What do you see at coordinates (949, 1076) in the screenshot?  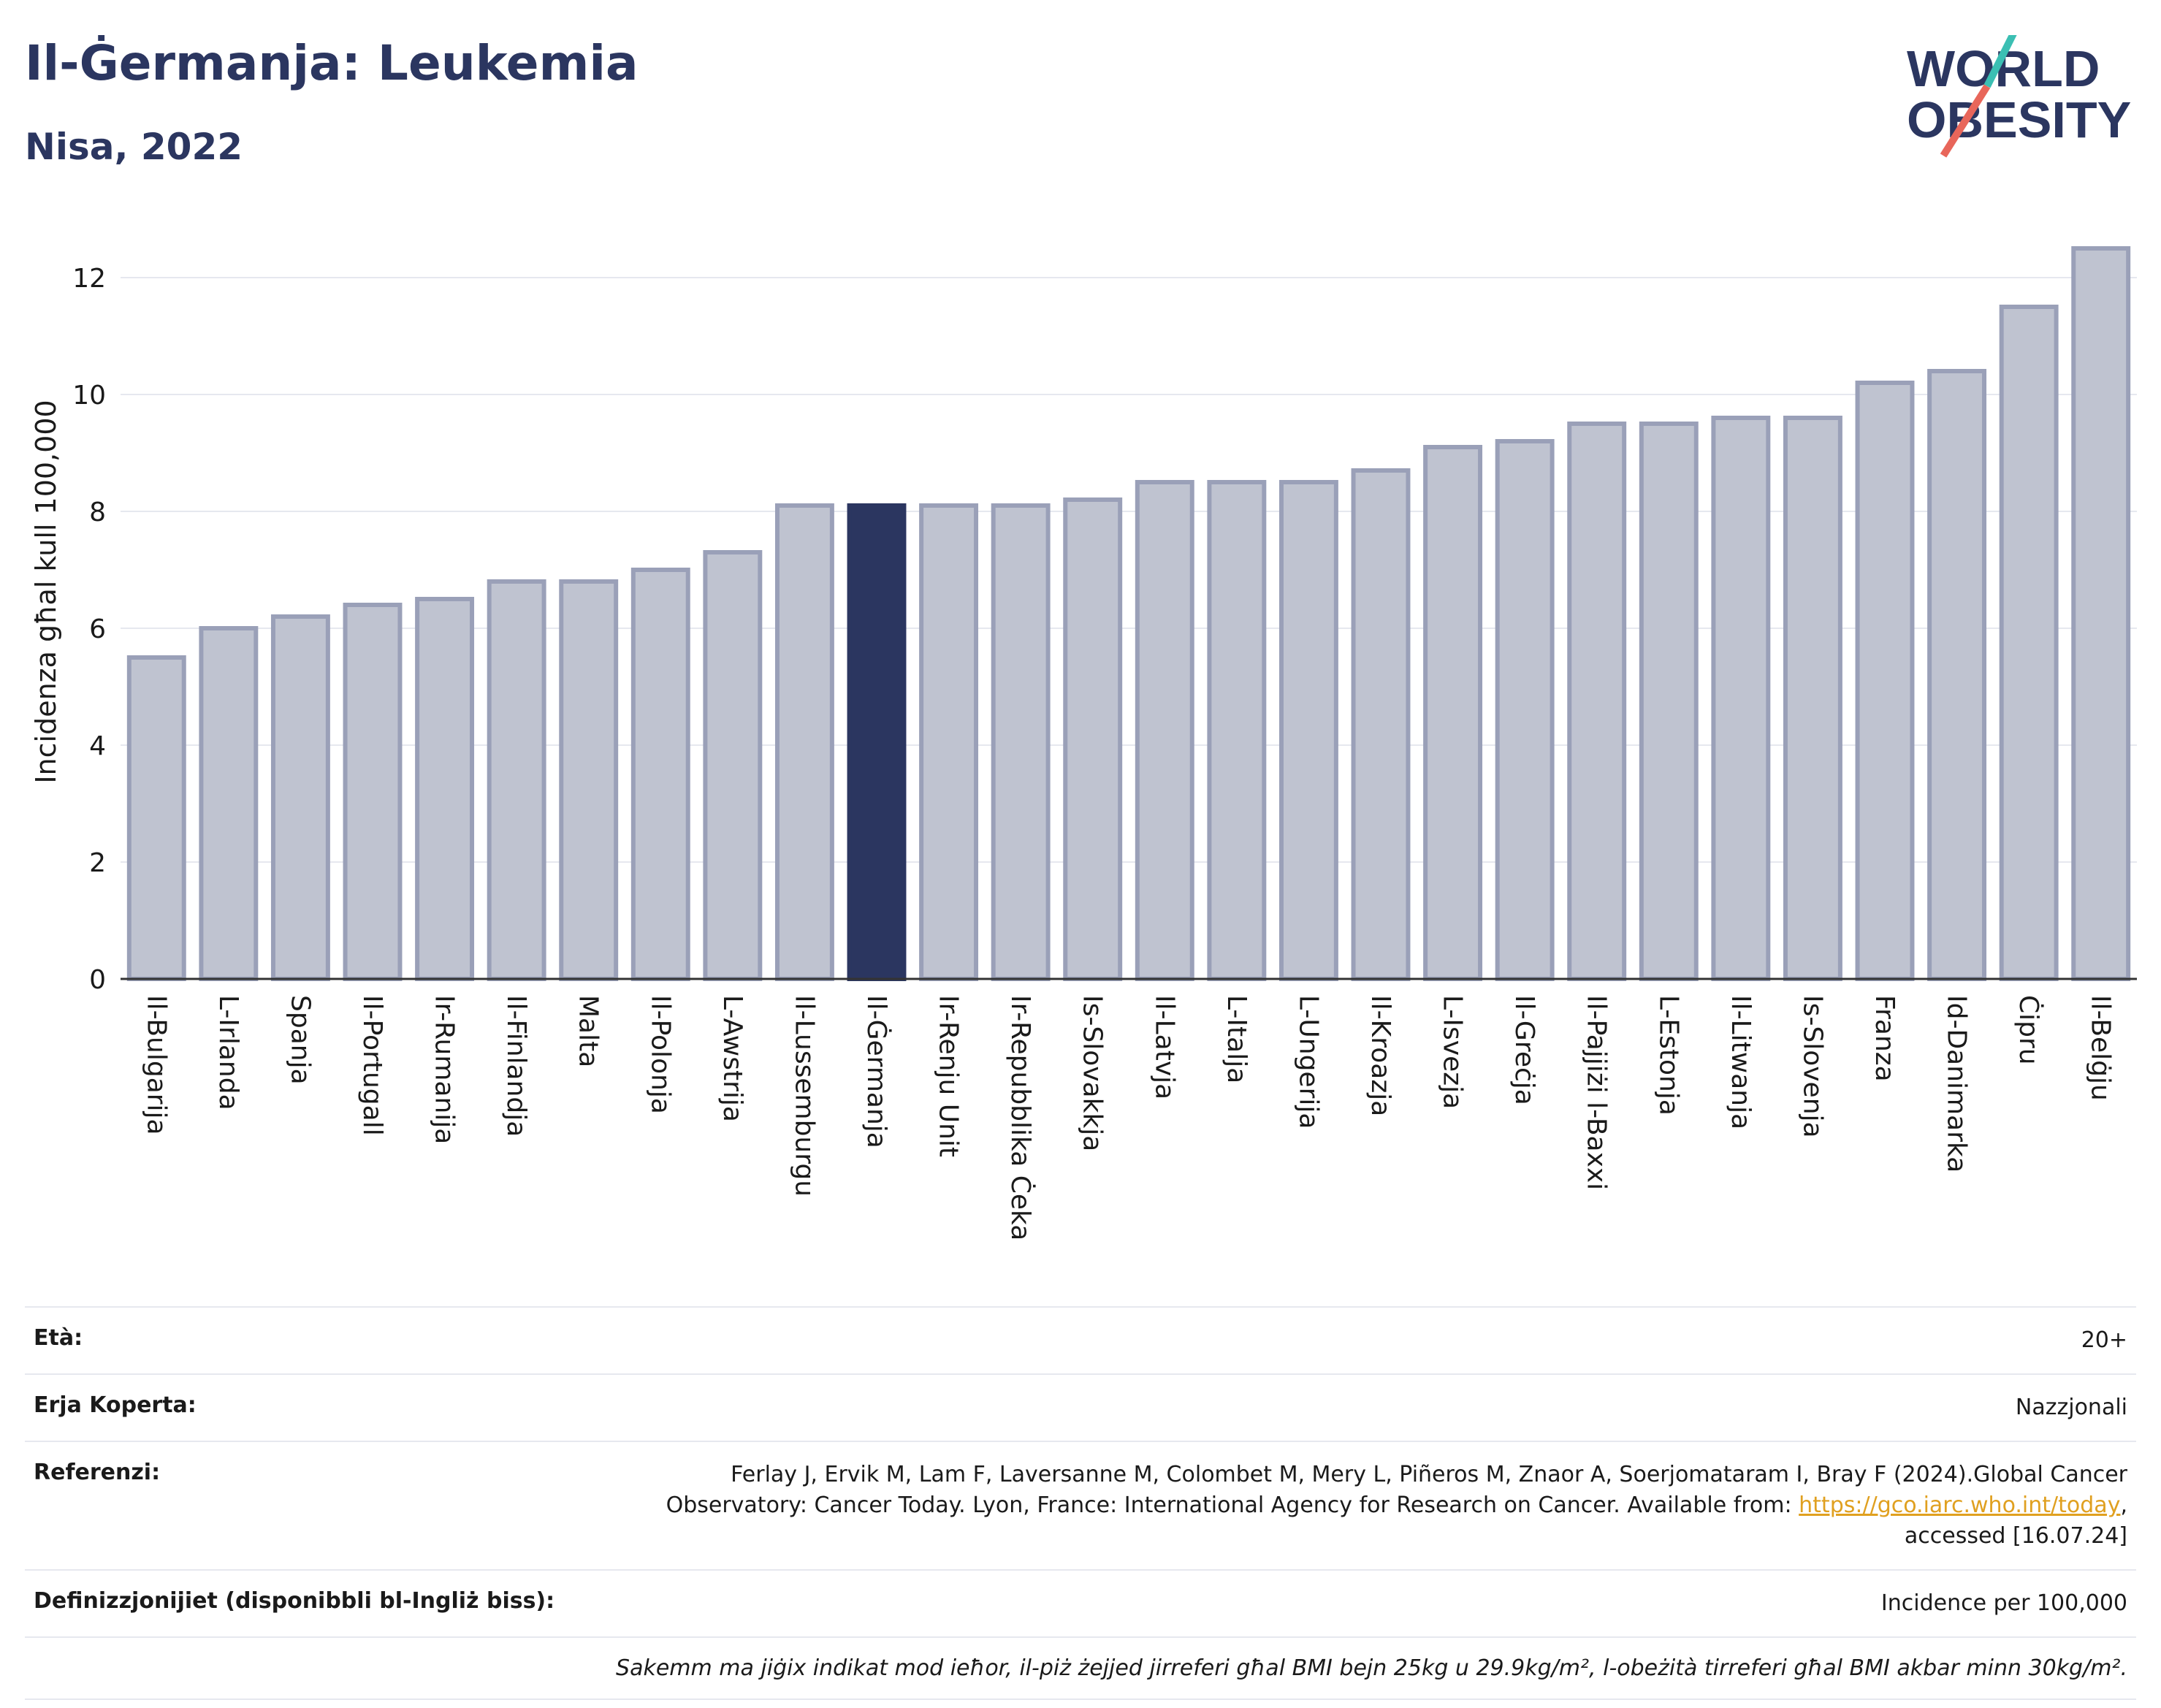 I see `x-tick-label: Ir-Renju Unit` at bounding box center [949, 1076].